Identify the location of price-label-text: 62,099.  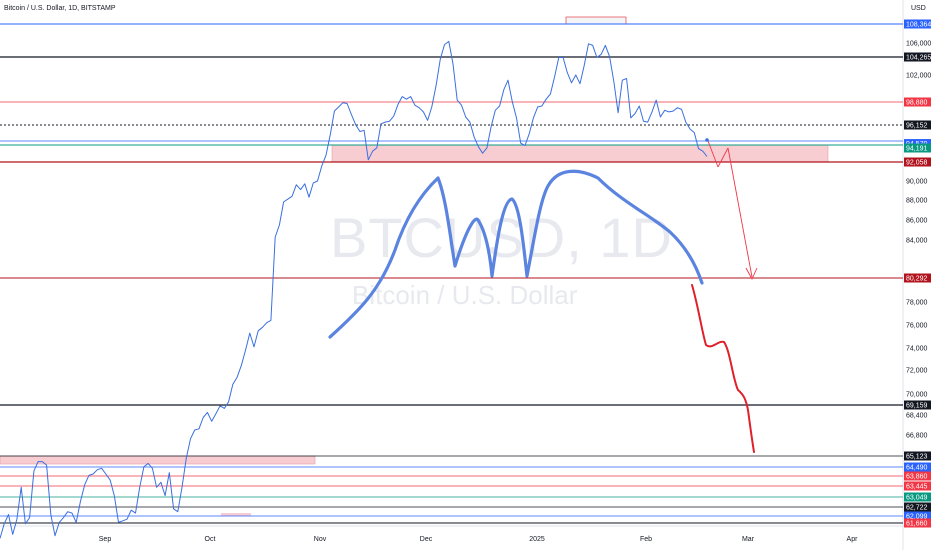
(917, 517).